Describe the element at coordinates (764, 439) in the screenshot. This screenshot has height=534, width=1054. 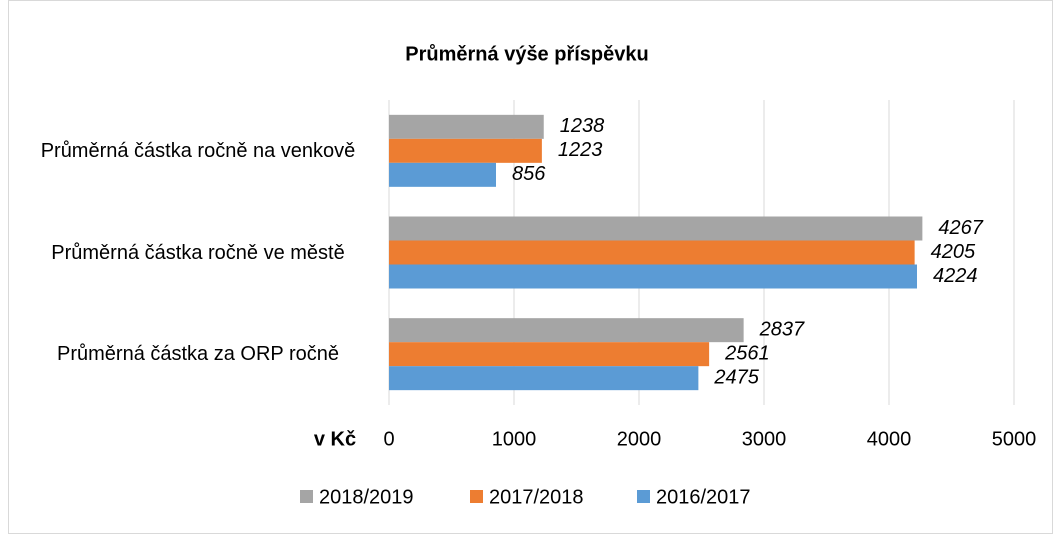
I see `x-tick-label: 3000` at that location.